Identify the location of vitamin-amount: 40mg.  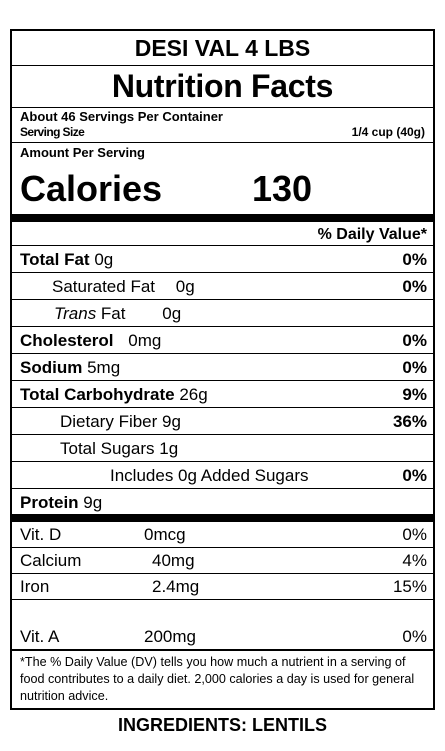
(173, 560).